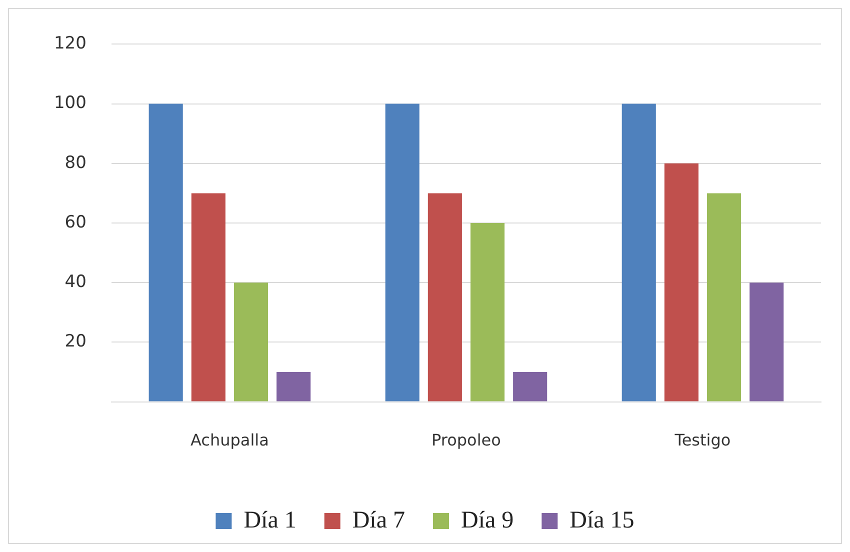 Image resolution: width=850 pixels, height=552 pixels. I want to click on legend-label: Día 15, so click(602, 520).